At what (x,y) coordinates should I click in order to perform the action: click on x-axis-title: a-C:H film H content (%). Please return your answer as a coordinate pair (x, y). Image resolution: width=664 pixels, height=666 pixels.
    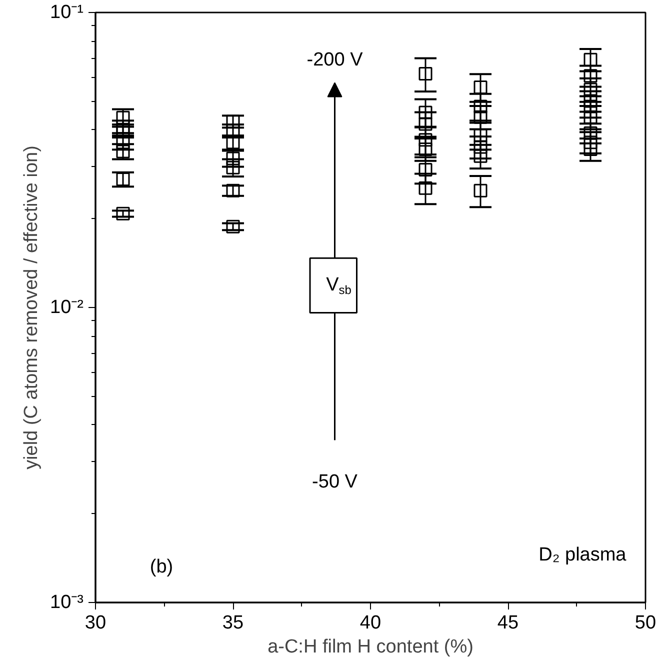
    Looking at the image, I should click on (371, 647).